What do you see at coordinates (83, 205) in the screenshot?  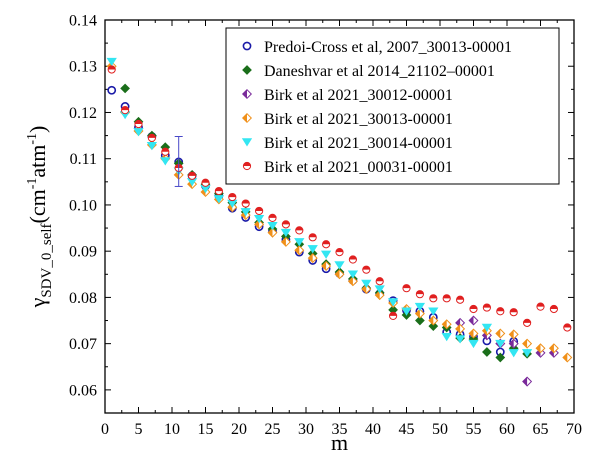 I see `y-tick-label: 0.10` at bounding box center [83, 205].